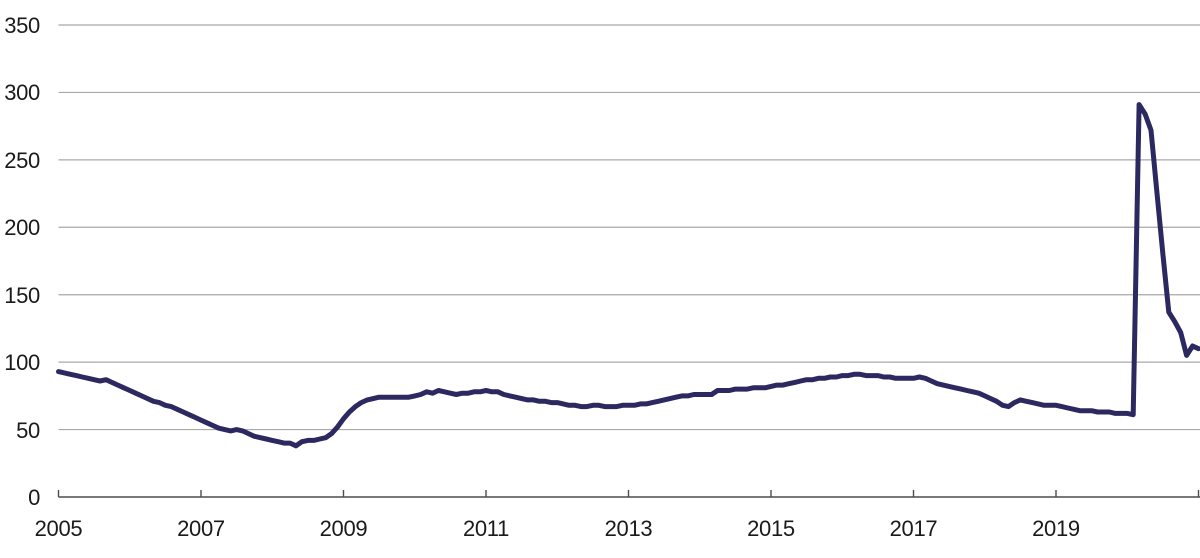 The height and width of the screenshot is (558, 1200). Describe the element at coordinates (34, 497) in the screenshot. I see `y-axis-label: 0` at that location.